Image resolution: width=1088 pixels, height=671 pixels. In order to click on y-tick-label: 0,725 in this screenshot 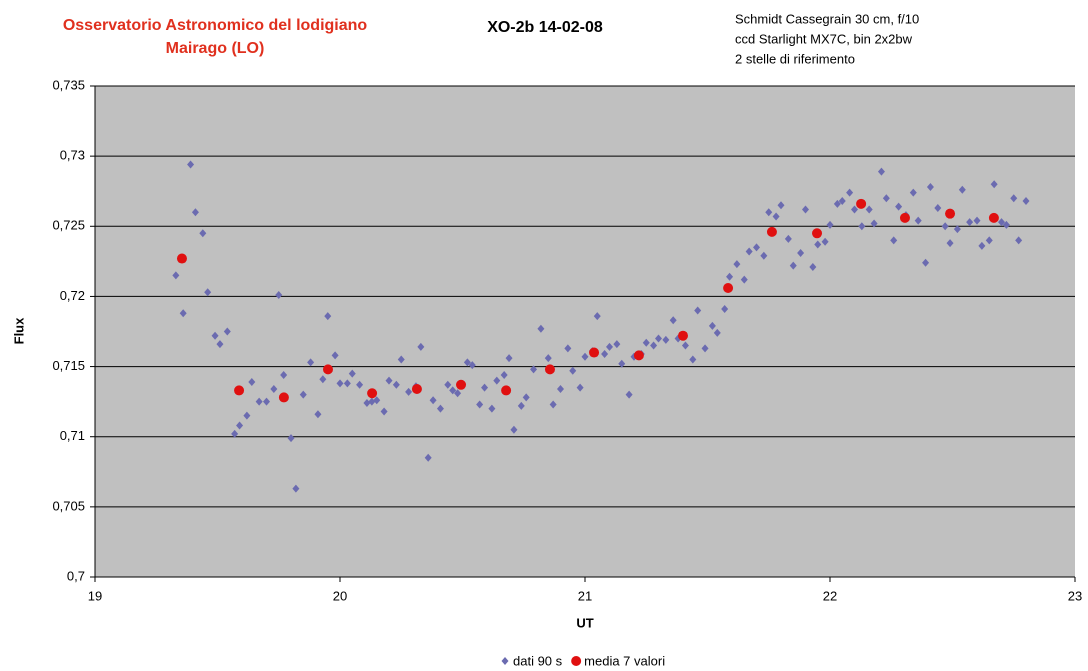, I will do `click(68, 225)`.